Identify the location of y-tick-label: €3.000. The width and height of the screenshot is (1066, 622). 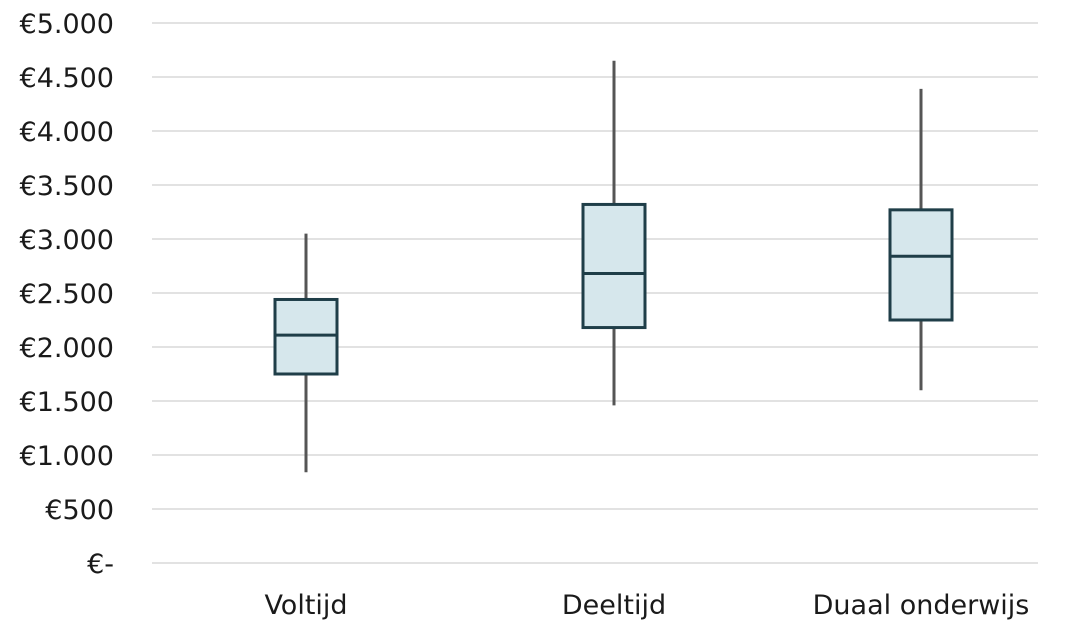
(67, 240).